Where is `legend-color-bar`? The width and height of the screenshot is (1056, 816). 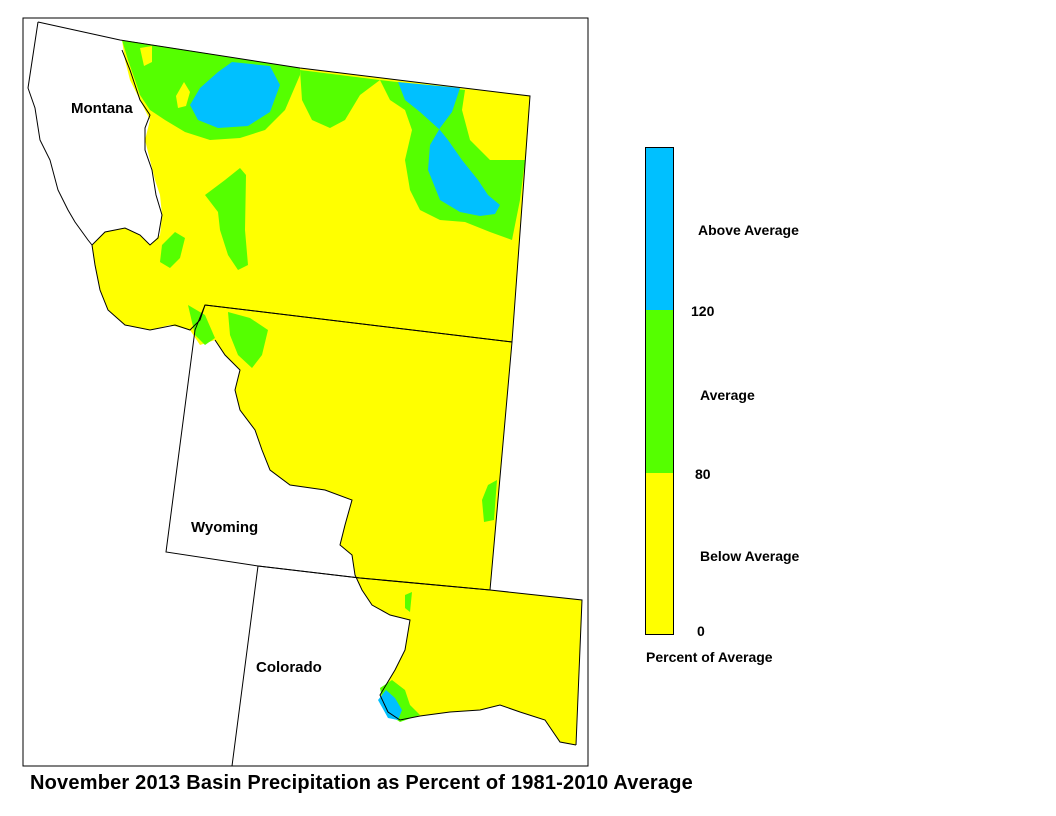 legend-color-bar is located at coordinates (659, 391).